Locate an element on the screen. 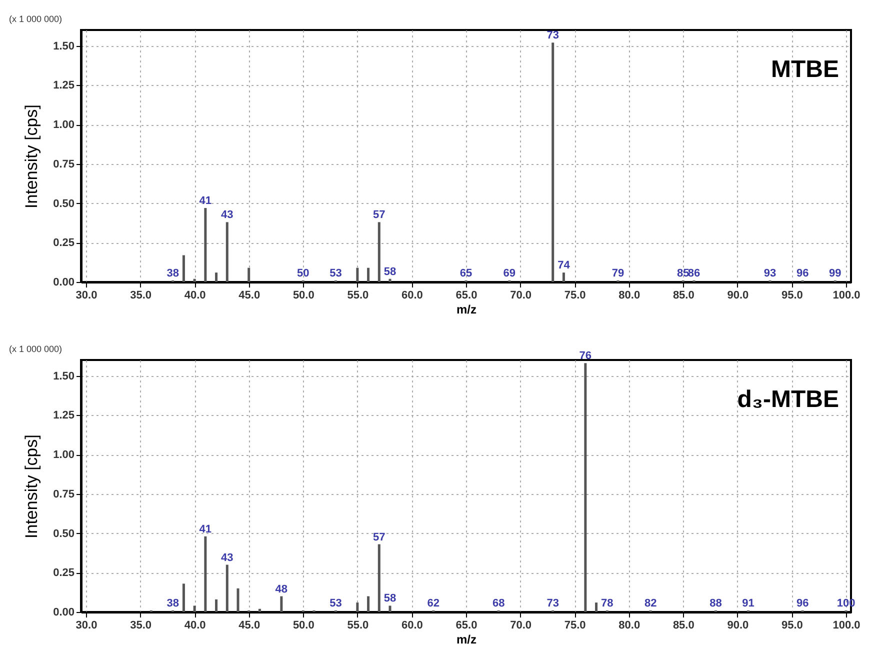  text: MTBE is located at coordinates (805, 69).